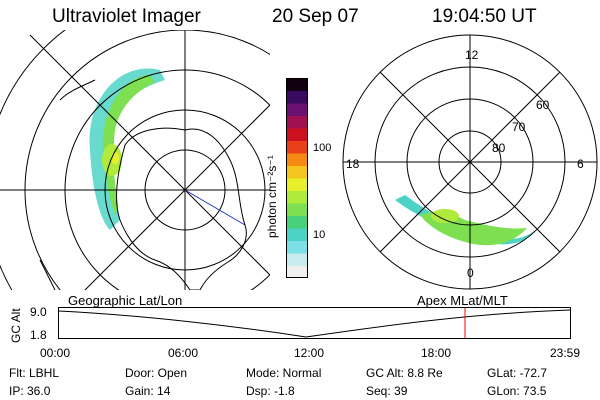 Image resolution: width=600 pixels, height=400 pixels. What do you see at coordinates (272, 196) in the screenshot?
I see `colorbar-unit: photon cm⁻²s⁻¹` at bounding box center [272, 196].